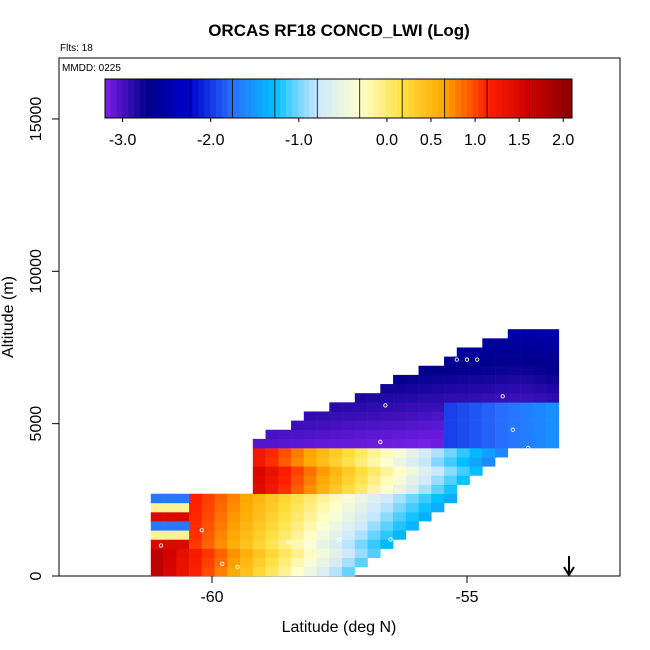 This screenshot has height=650, width=650. I want to click on colorbar-tick-label: 2.0, so click(563, 140).